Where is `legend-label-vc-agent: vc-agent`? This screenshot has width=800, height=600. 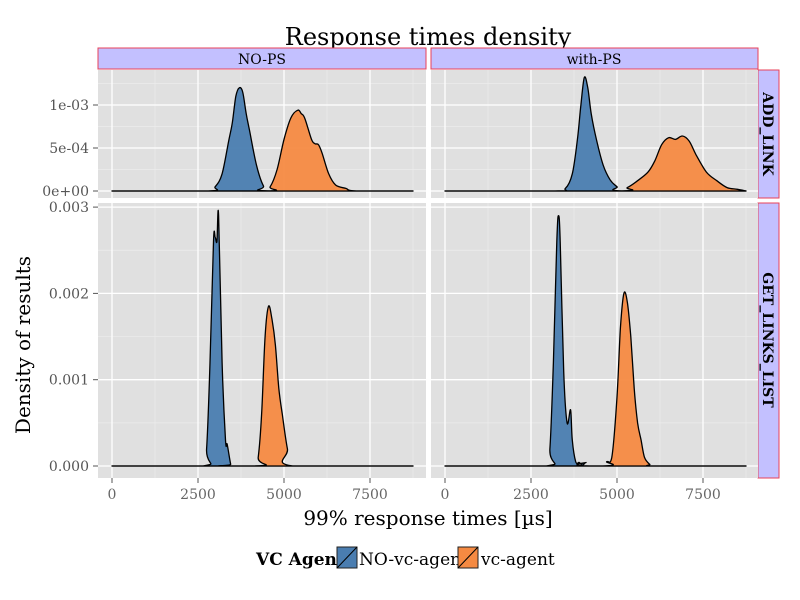 legend-label-vc-agent: vc-agent is located at coordinates (517, 560).